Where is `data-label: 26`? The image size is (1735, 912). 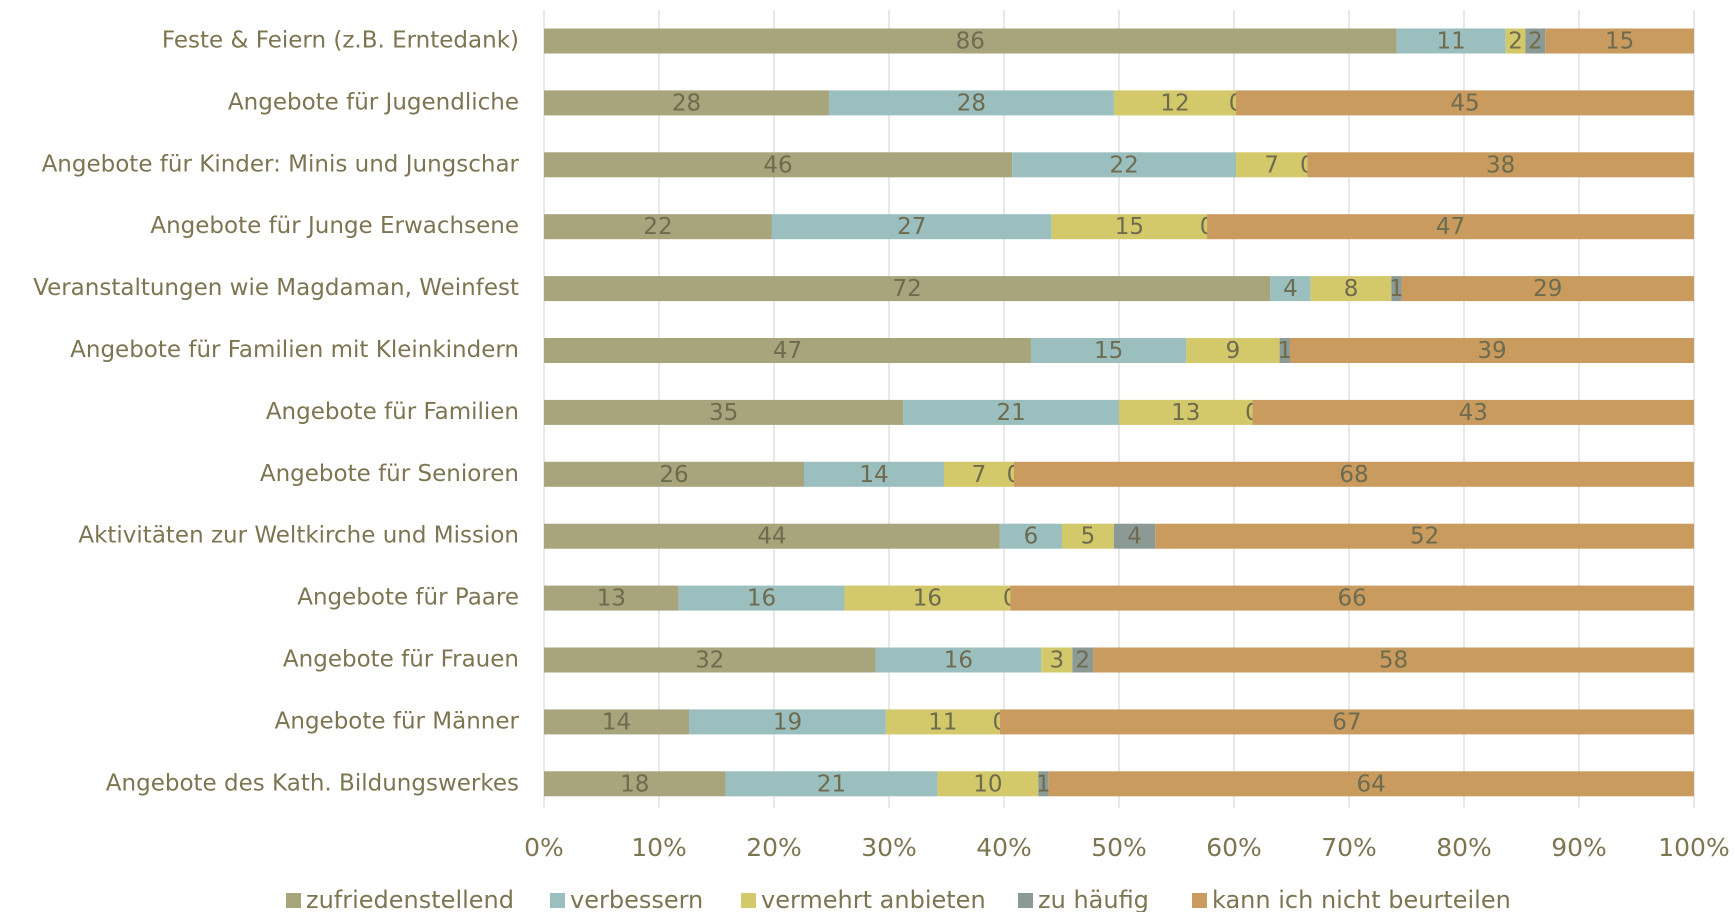
data-label: 26 is located at coordinates (673, 475).